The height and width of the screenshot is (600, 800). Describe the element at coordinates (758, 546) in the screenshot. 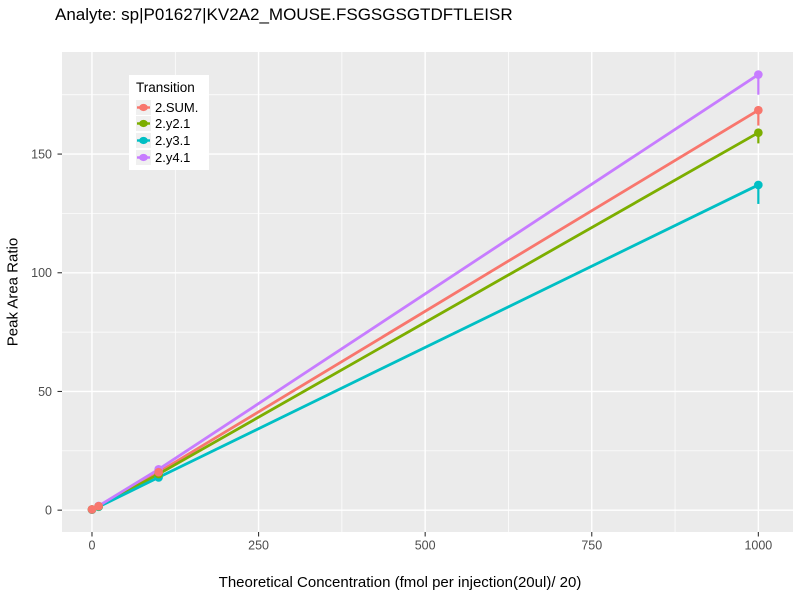

I see `x-tick-label: 1000` at that location.